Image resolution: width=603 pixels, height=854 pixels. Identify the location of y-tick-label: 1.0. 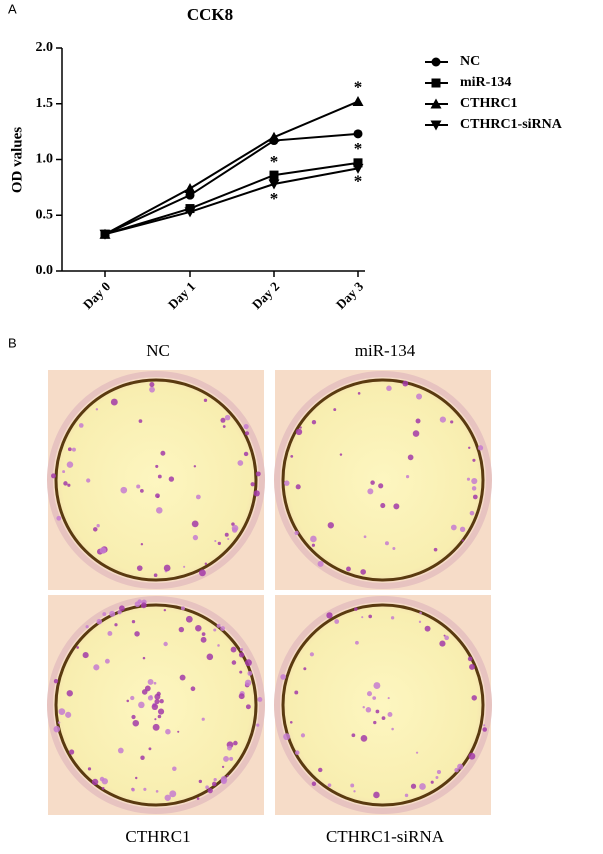
(45, 159).